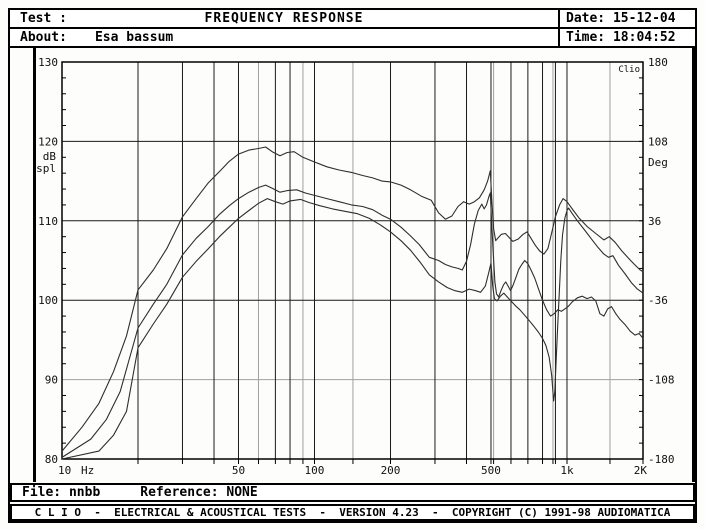 The width and height of the screenshot is (705, 529). Describe the element at coordinates (661, 459) in the screenshot. I see `y-right-tick-label: -180` at that location.